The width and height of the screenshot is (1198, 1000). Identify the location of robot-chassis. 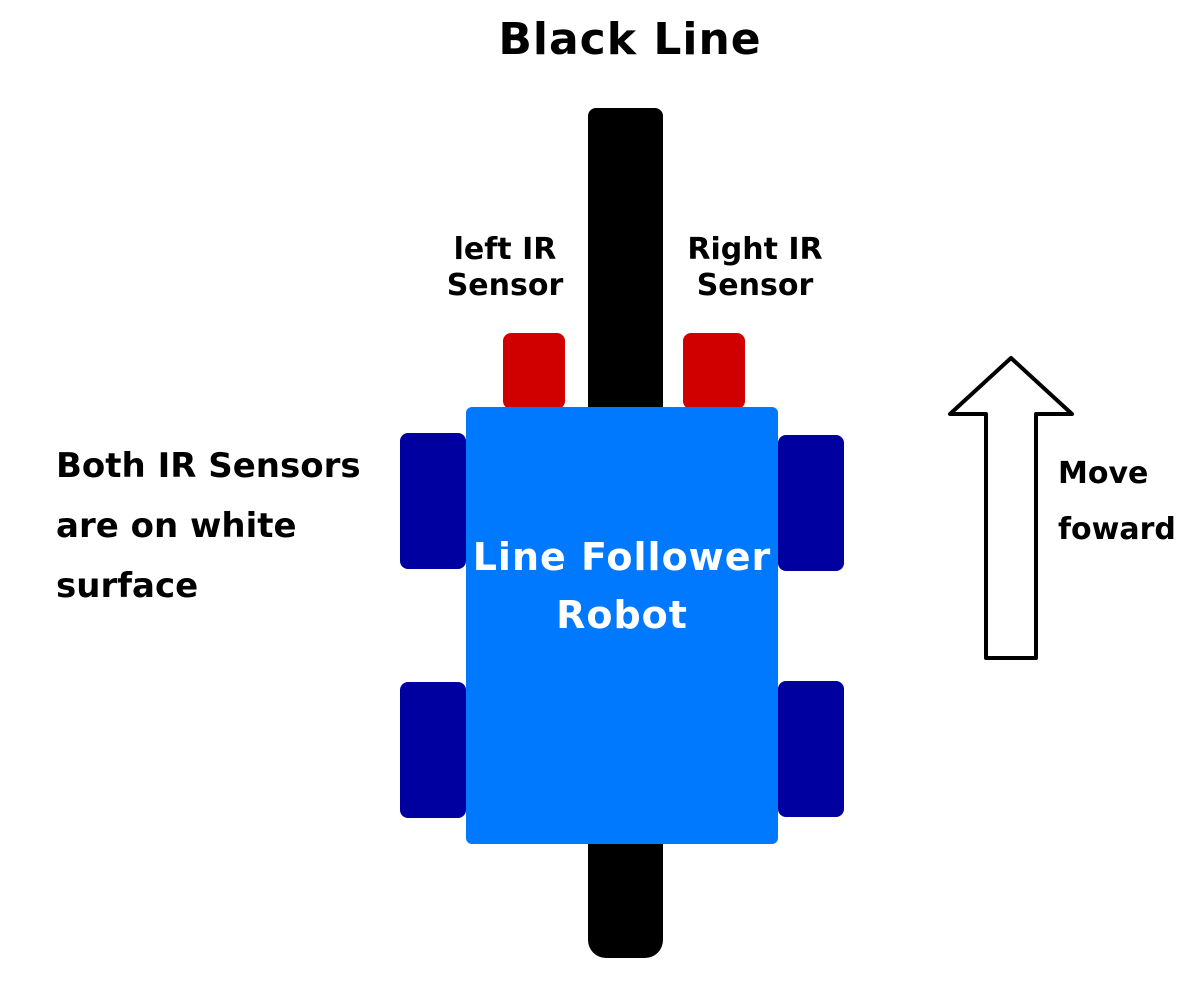
(622, 625).